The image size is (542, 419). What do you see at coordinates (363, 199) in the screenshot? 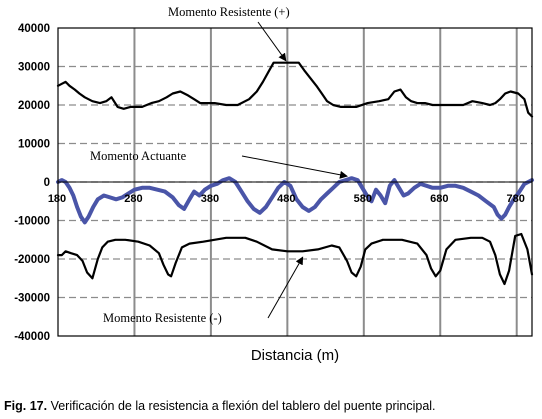
I see `x-tick-label: 580` at bounding box center [363, 199].